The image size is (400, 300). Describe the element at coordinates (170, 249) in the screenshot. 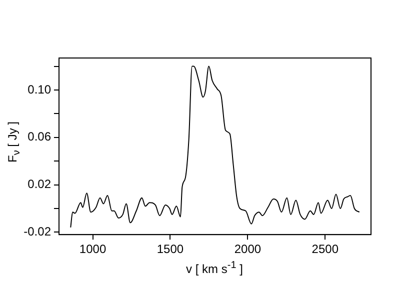

I see `x-tick-label: 1500` at that location.